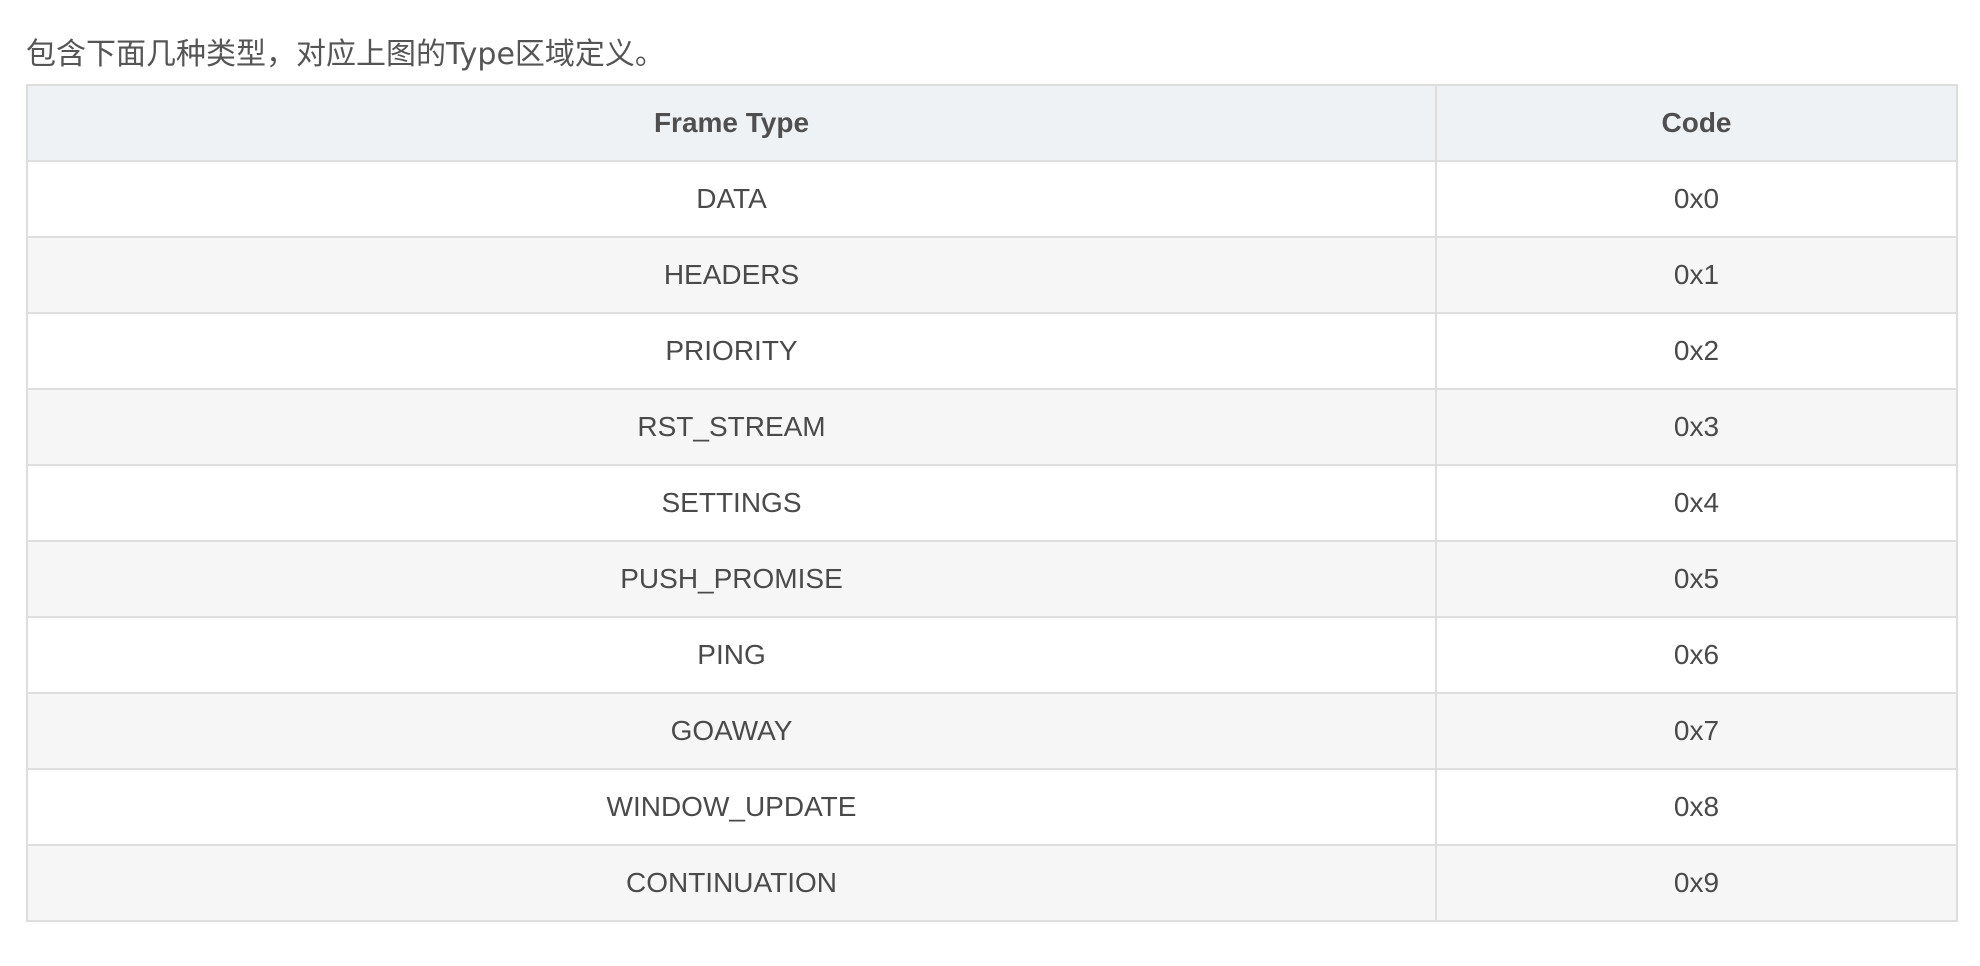 This screenshot has width=1980, height=966. What do you see at coordinates (731, 275) in the screenshot?
I see `frame-type-cell: HEADERS` at bounding box center [731, 275].